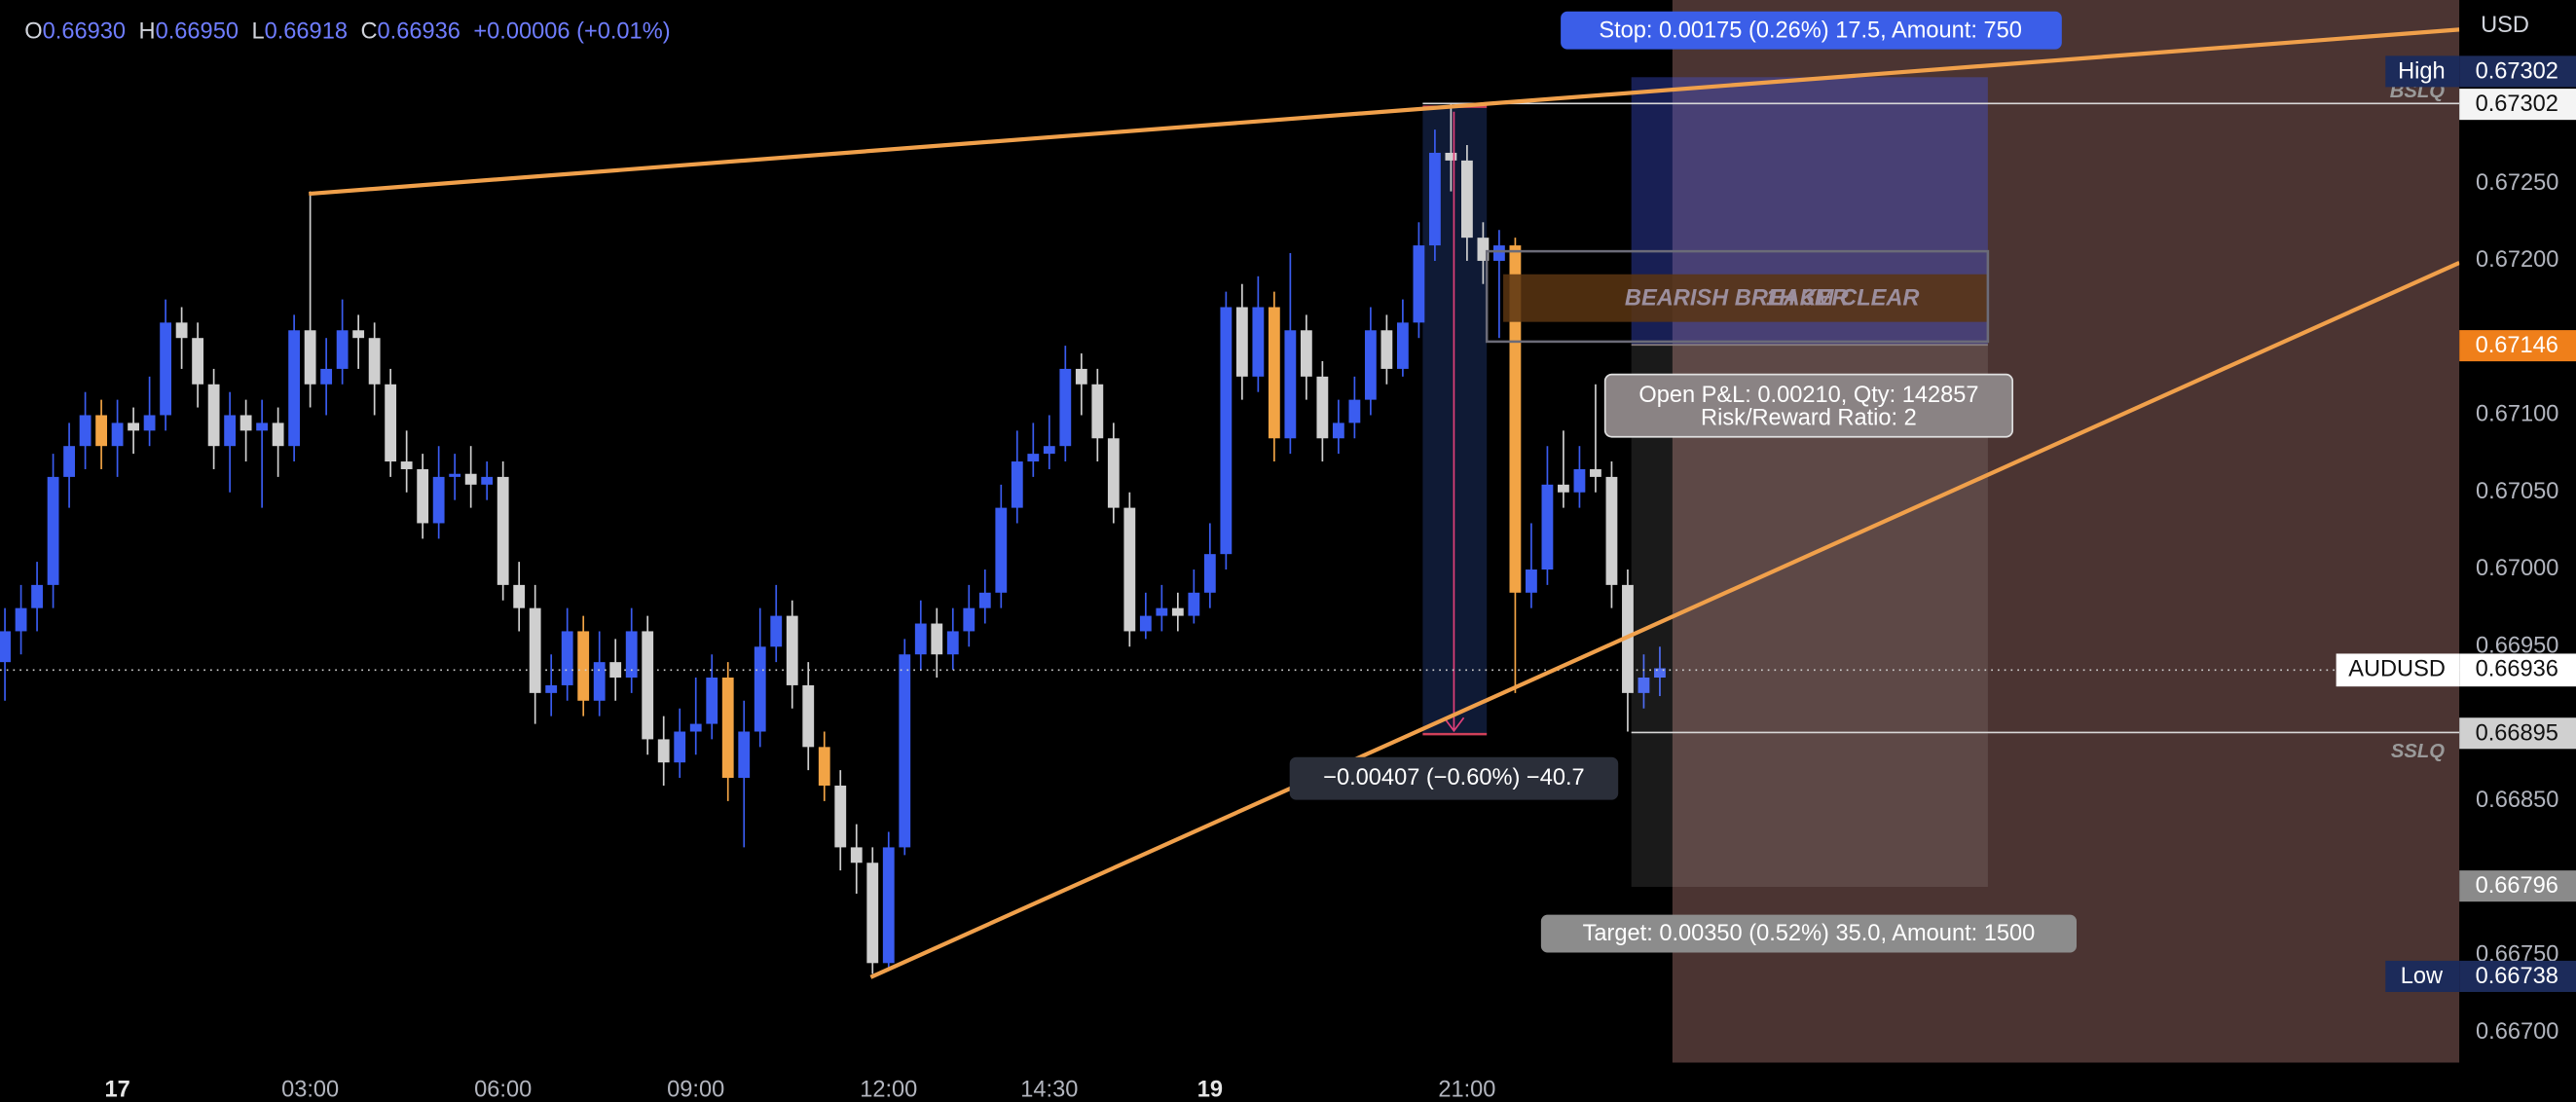 Image resolution: width=2576 pixels, height=1102 pixels. Describe the element at coordinates (571, 32) in the screenshot. I see `change-value: +0.00006 (+0.01%)` at that location.